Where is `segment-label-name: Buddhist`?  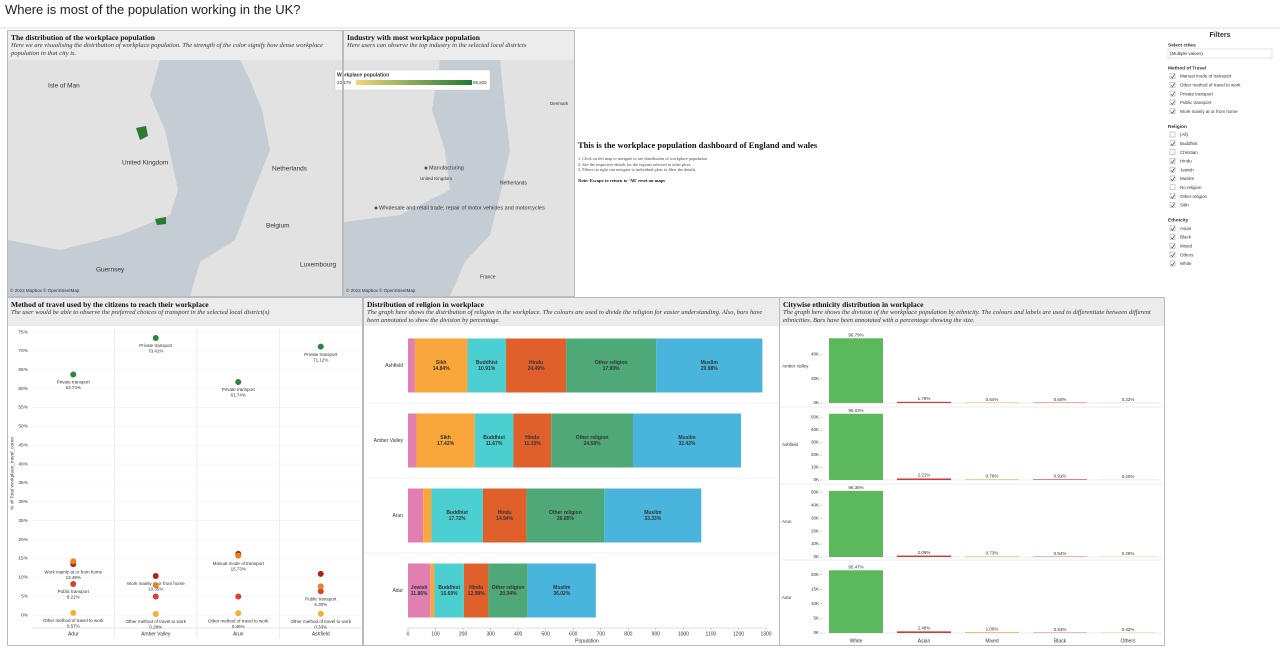 segment-label-name: Buddhist is located at coordinates (494, 438).